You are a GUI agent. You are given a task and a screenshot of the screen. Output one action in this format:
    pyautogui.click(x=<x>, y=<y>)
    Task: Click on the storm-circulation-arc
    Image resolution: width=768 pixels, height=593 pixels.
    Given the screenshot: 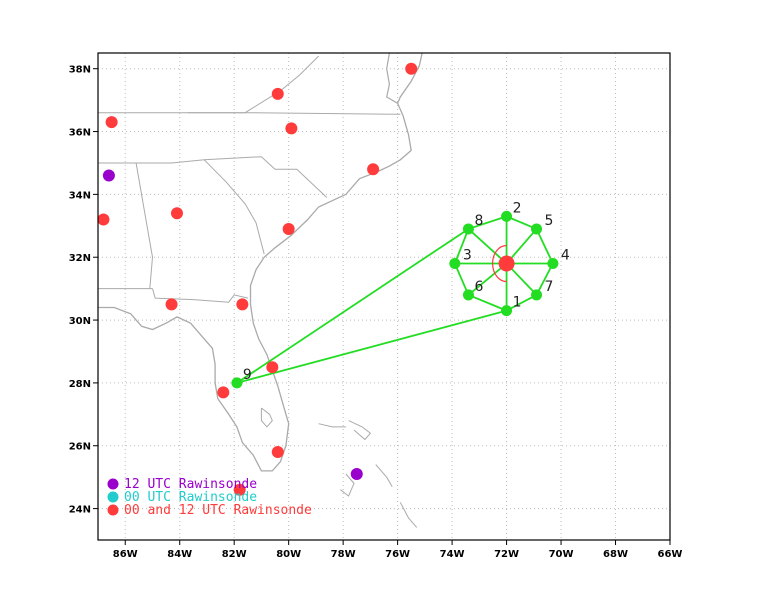 What is the action you would take?
    pyautogui.click(x=499, y=263)
    